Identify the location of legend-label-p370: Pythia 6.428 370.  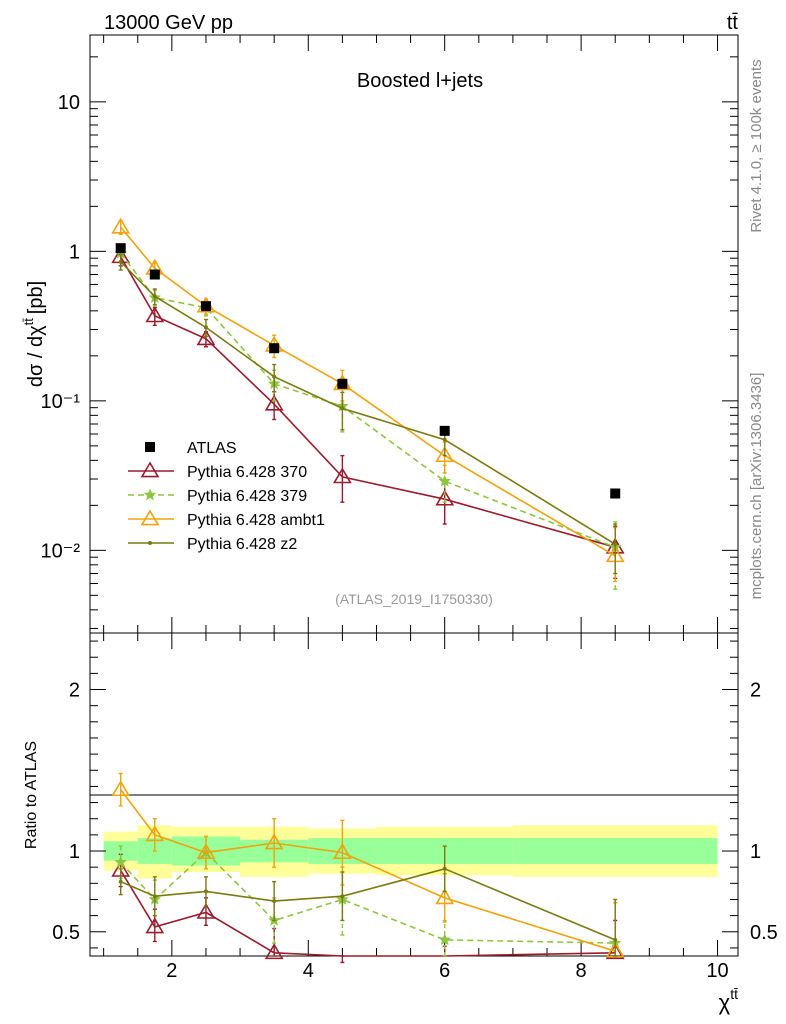
(247, 472).